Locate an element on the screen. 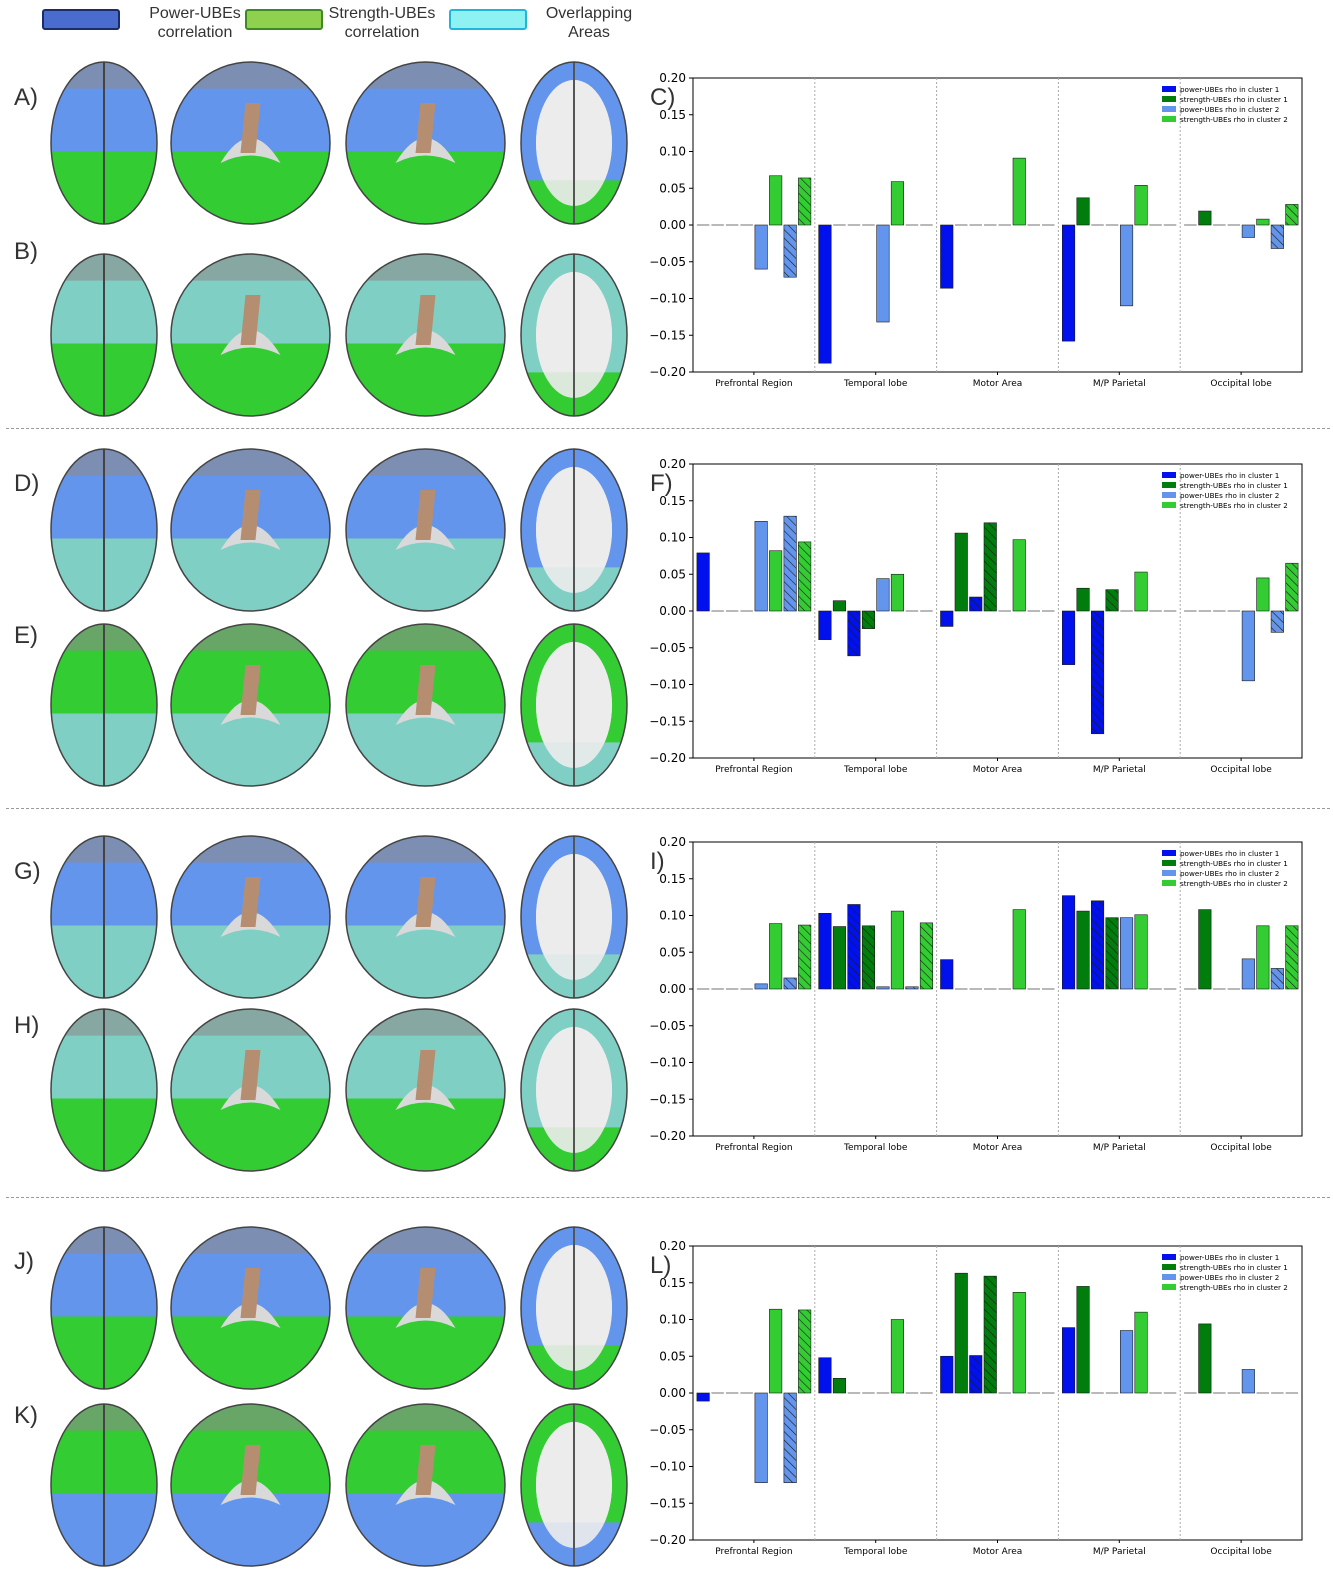 The height and width of the screenshot is (1593, 1333). y-tick-label: 0.20 is located at coordinates (672, 842).